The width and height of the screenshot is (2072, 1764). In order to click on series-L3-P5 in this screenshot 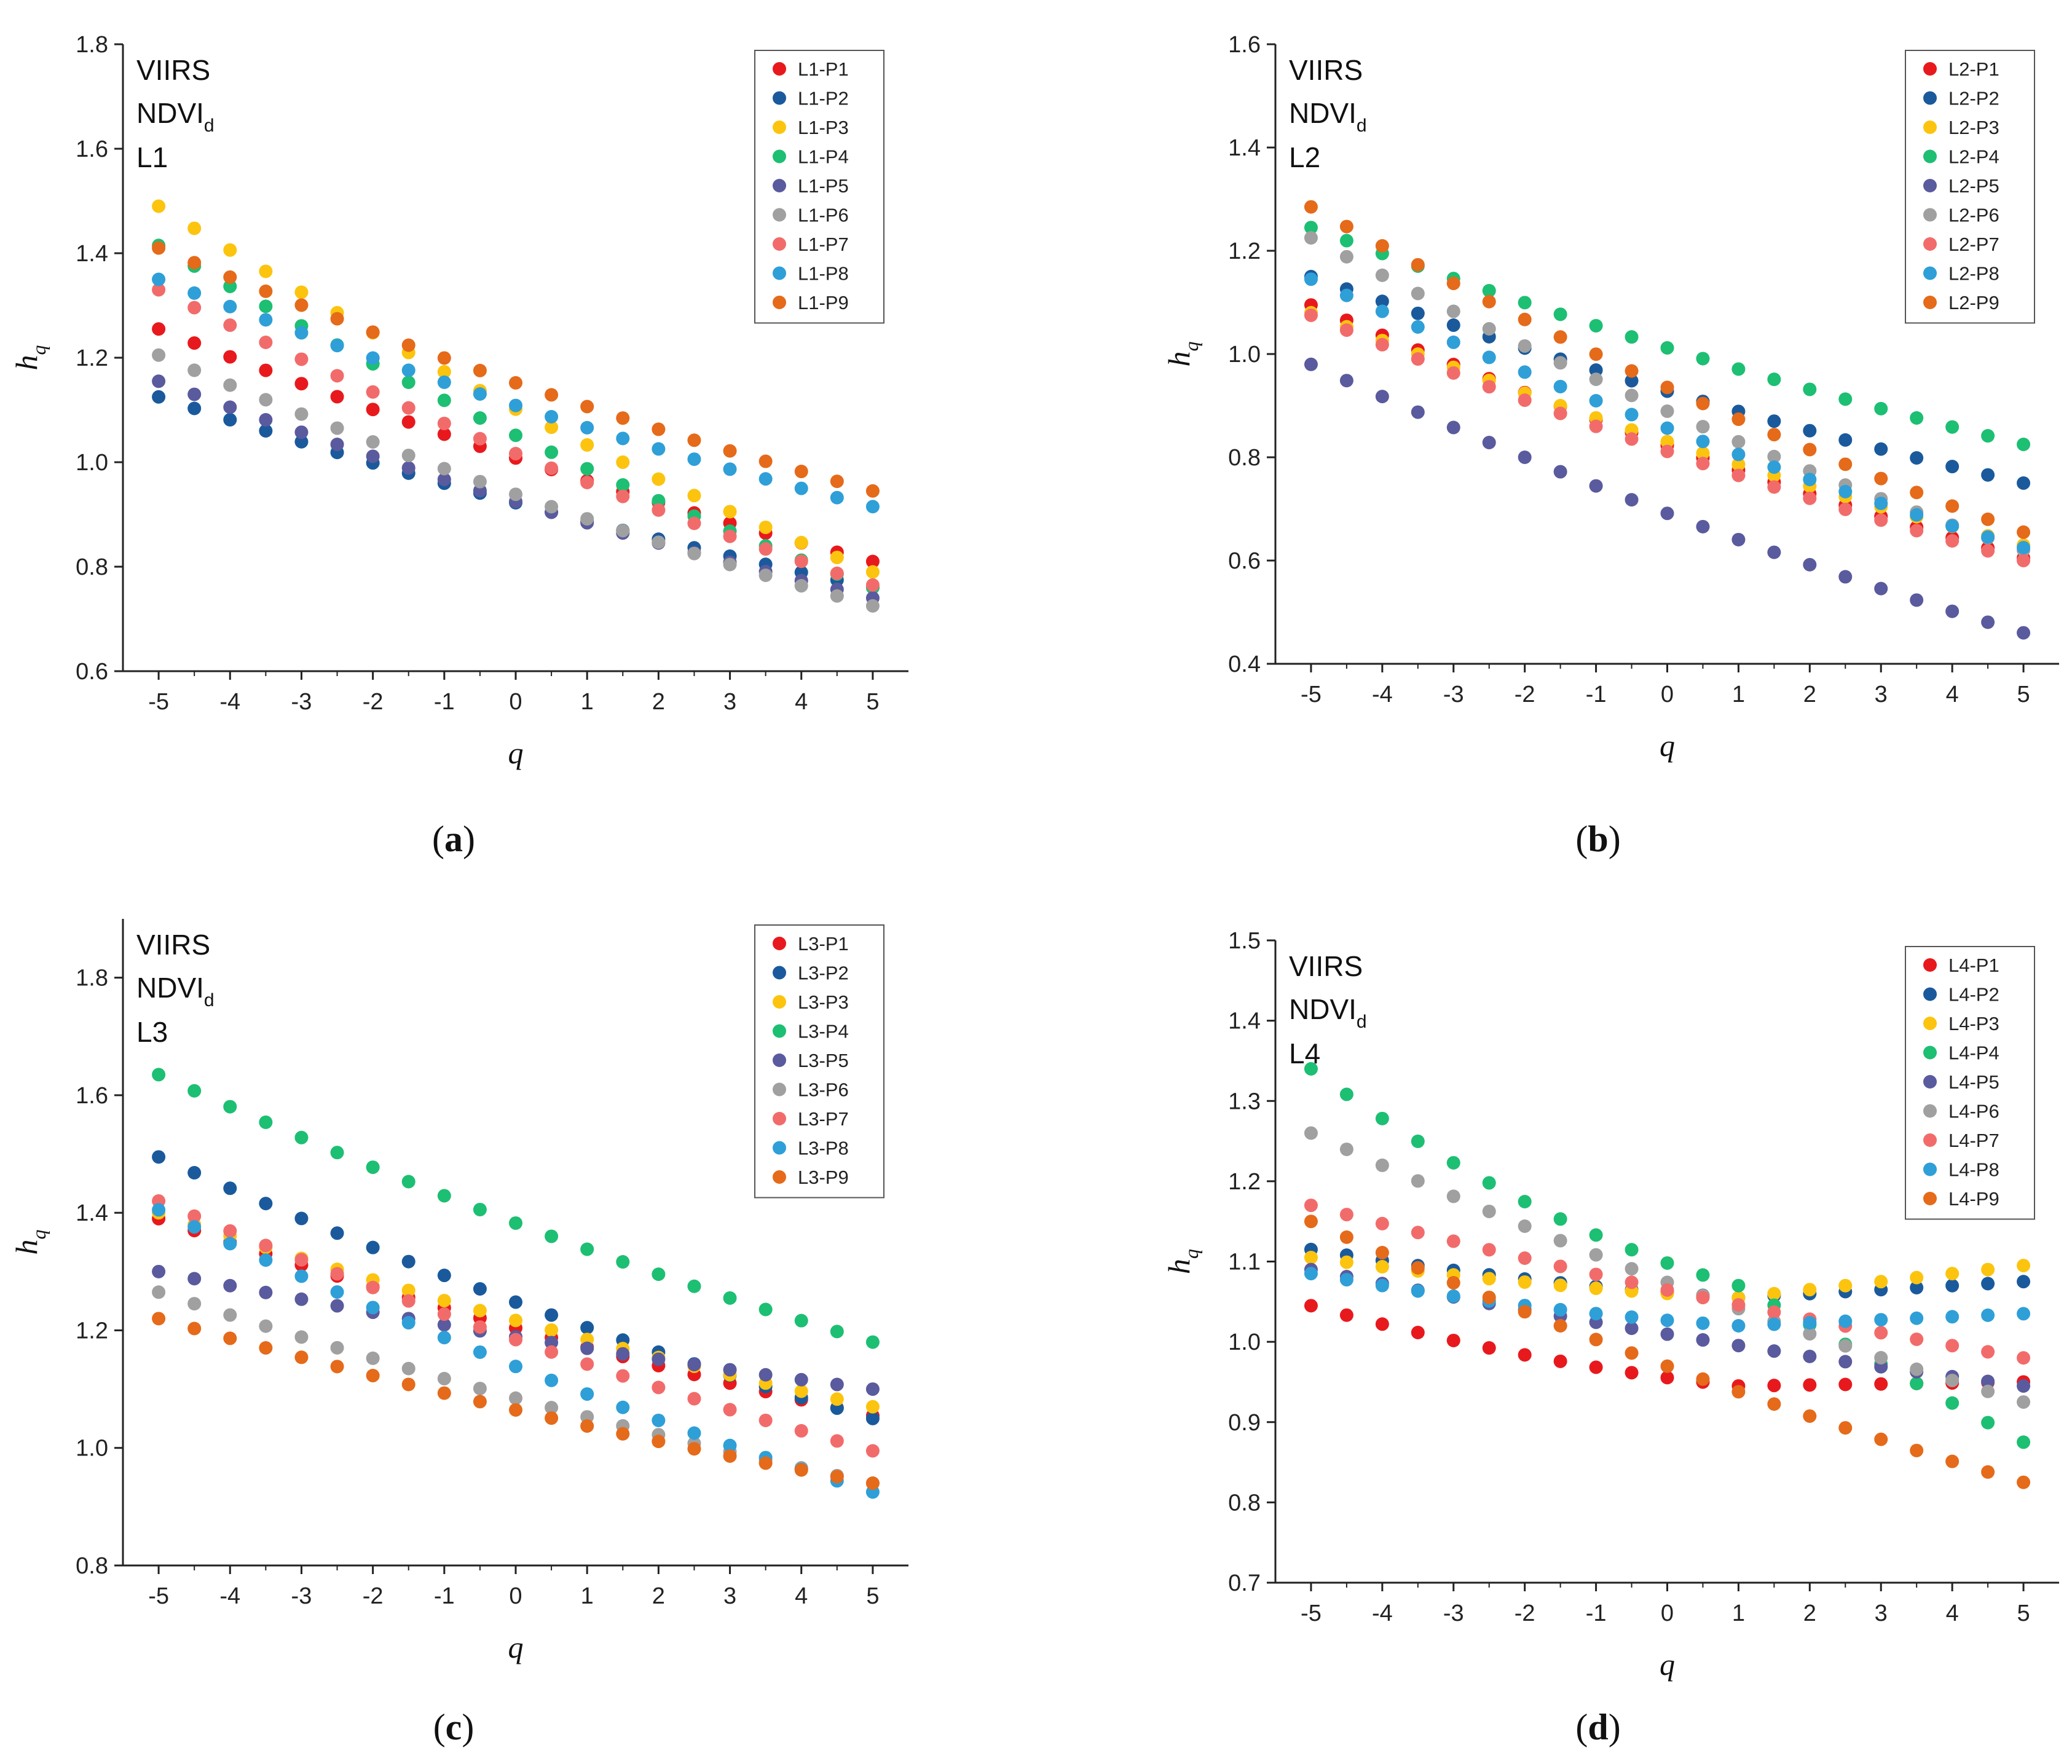, I will do `click(516, 1330)`.